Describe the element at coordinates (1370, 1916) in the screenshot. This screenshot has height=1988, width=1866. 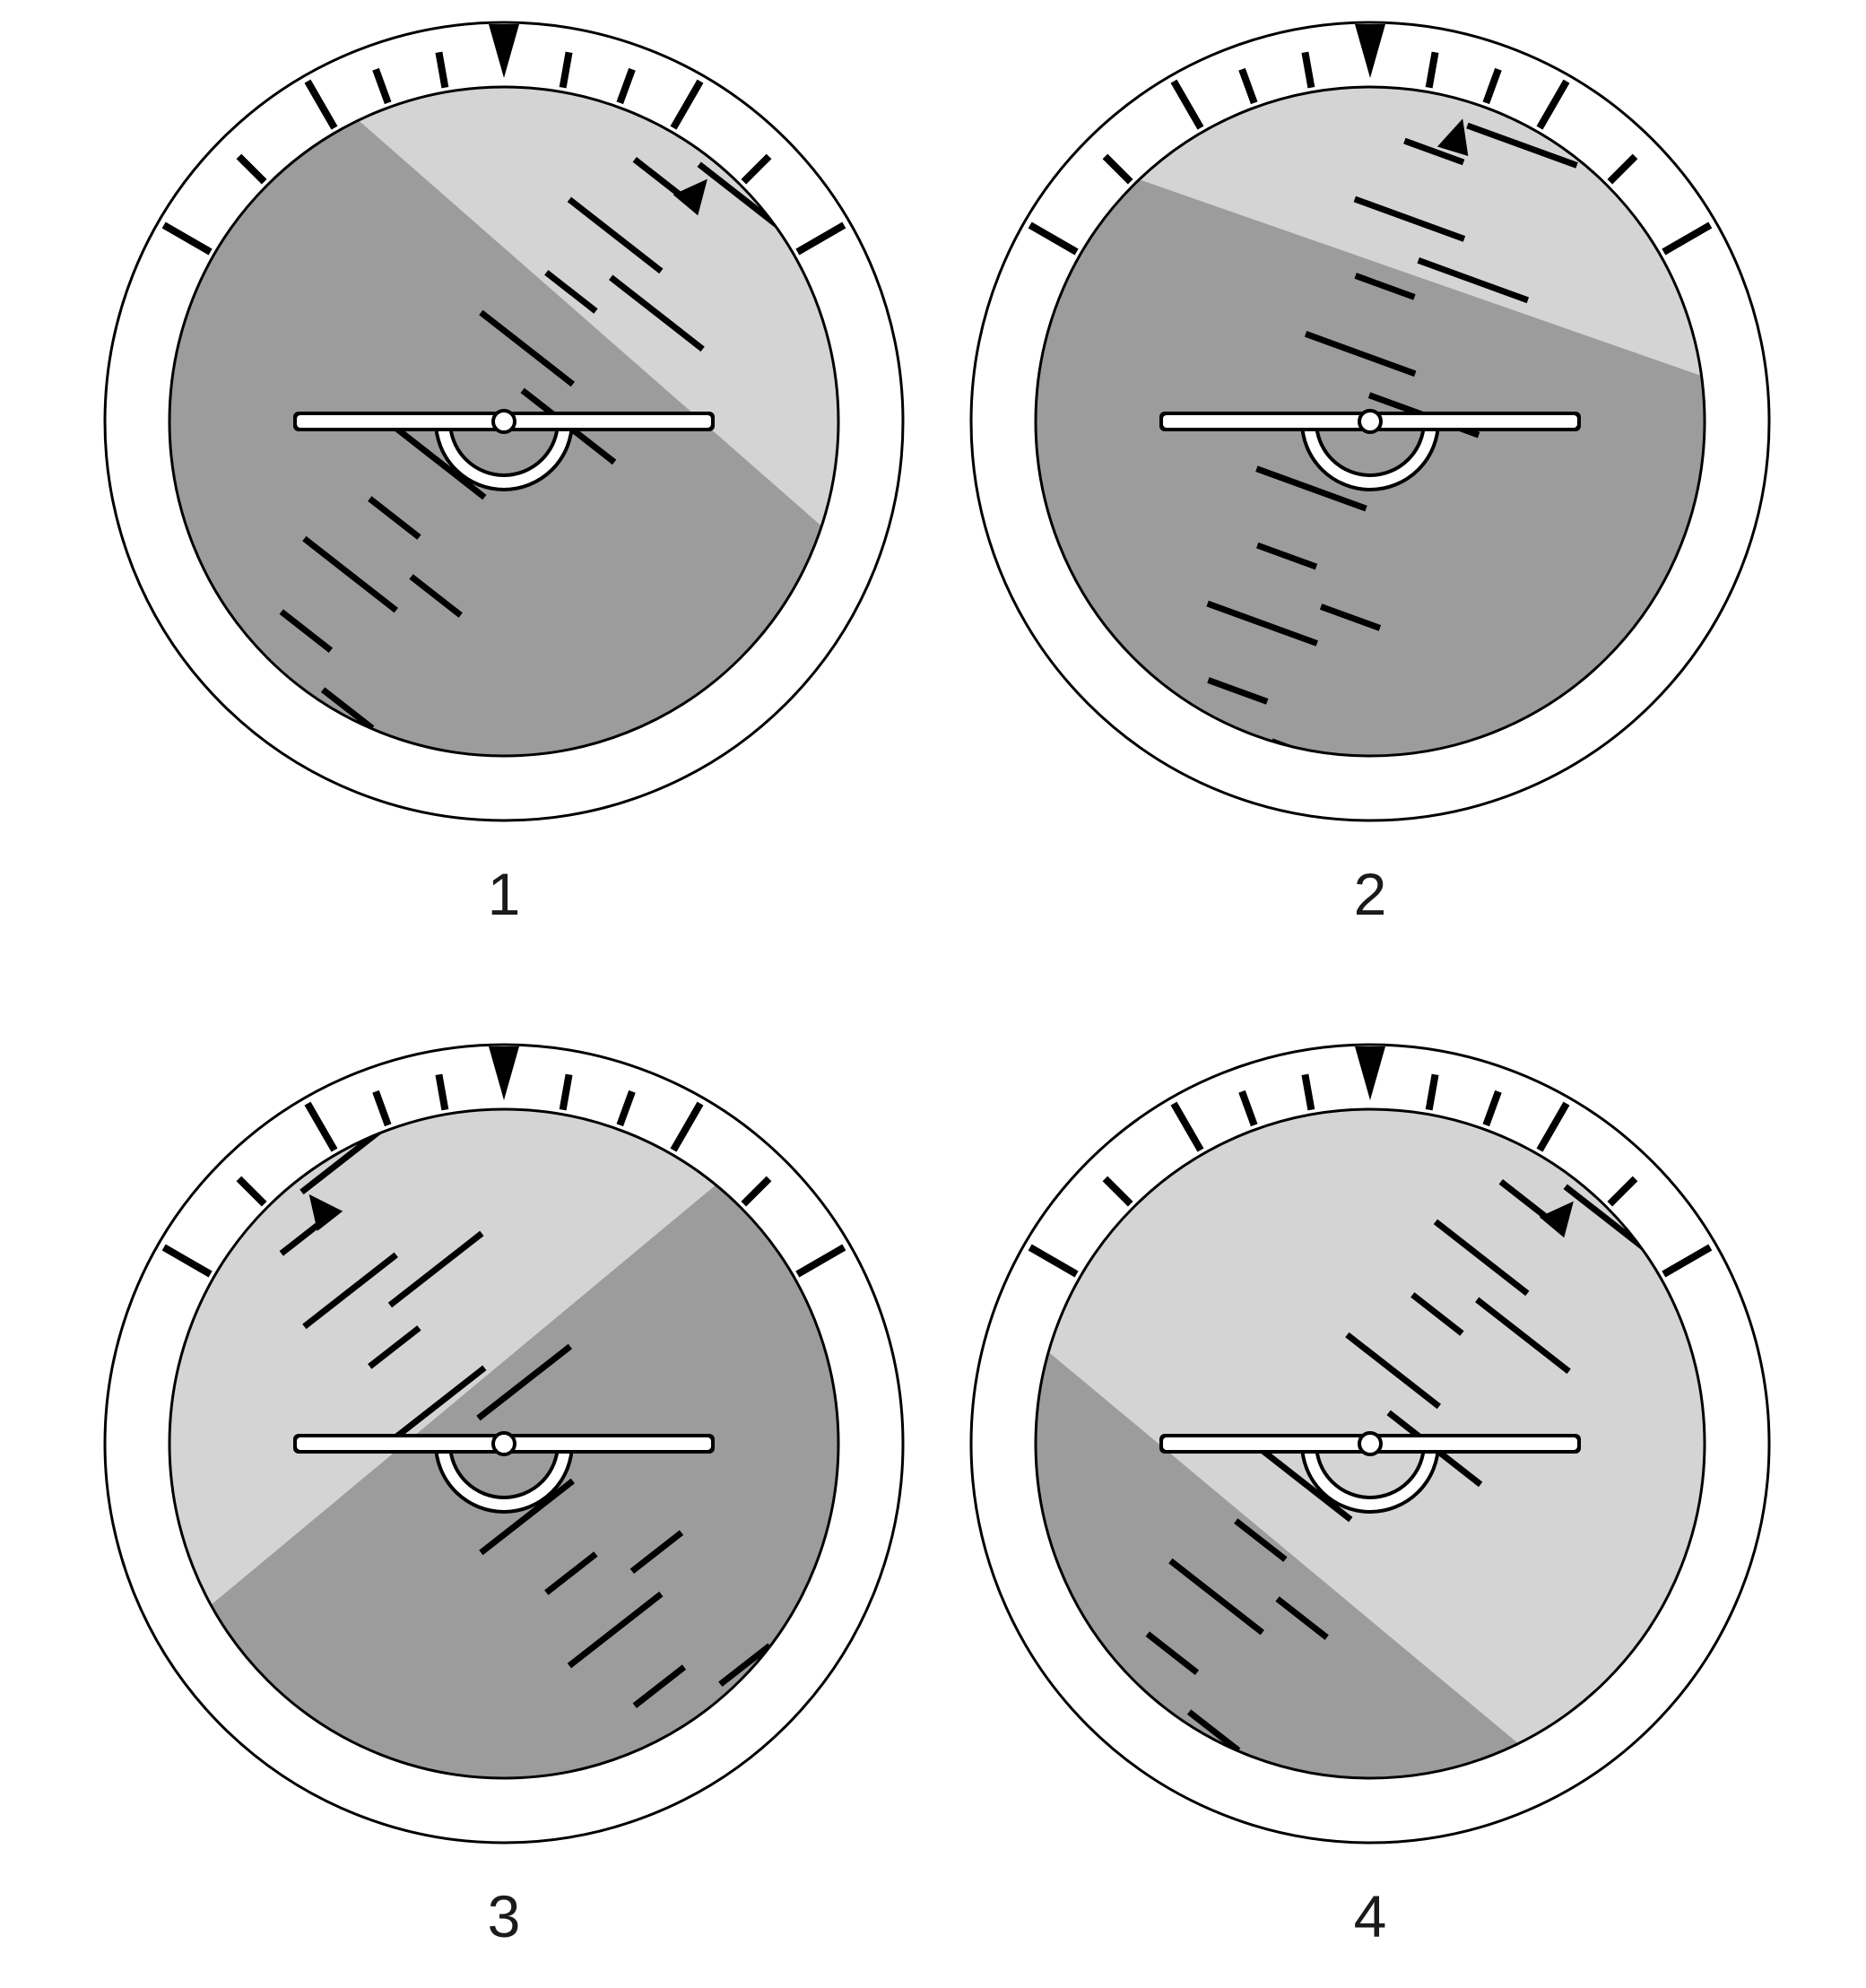
I see `instrument-label-4: 4` at that location.